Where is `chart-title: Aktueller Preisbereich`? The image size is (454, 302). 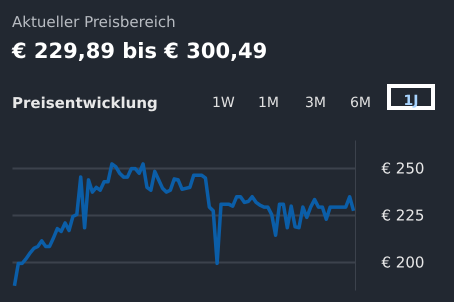
chart-title: Aktueller Preisbereich is located at coordinates (94, 22).